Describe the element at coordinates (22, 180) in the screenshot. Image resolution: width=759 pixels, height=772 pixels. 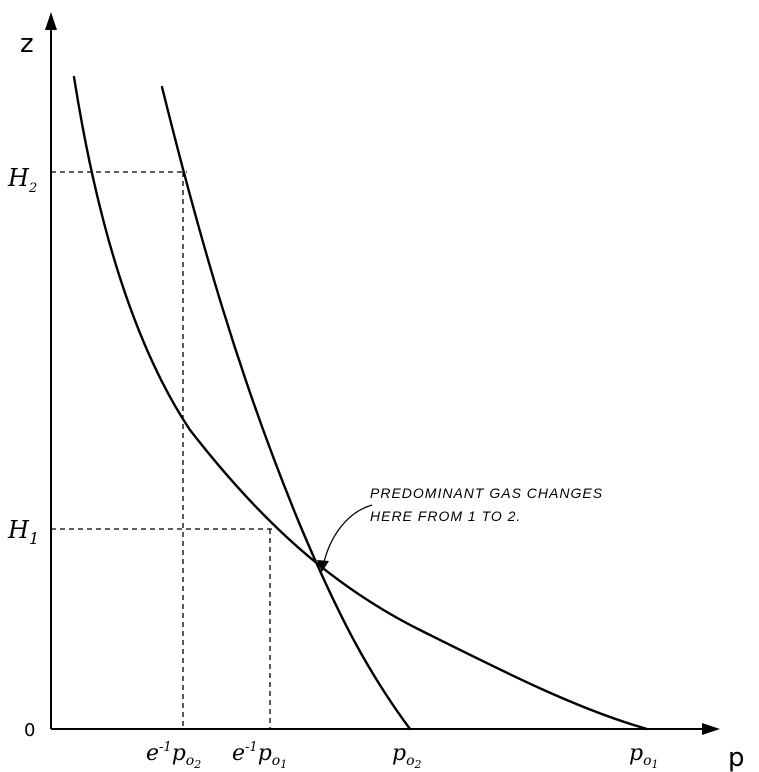
I see `h2-label: H2` at that location.